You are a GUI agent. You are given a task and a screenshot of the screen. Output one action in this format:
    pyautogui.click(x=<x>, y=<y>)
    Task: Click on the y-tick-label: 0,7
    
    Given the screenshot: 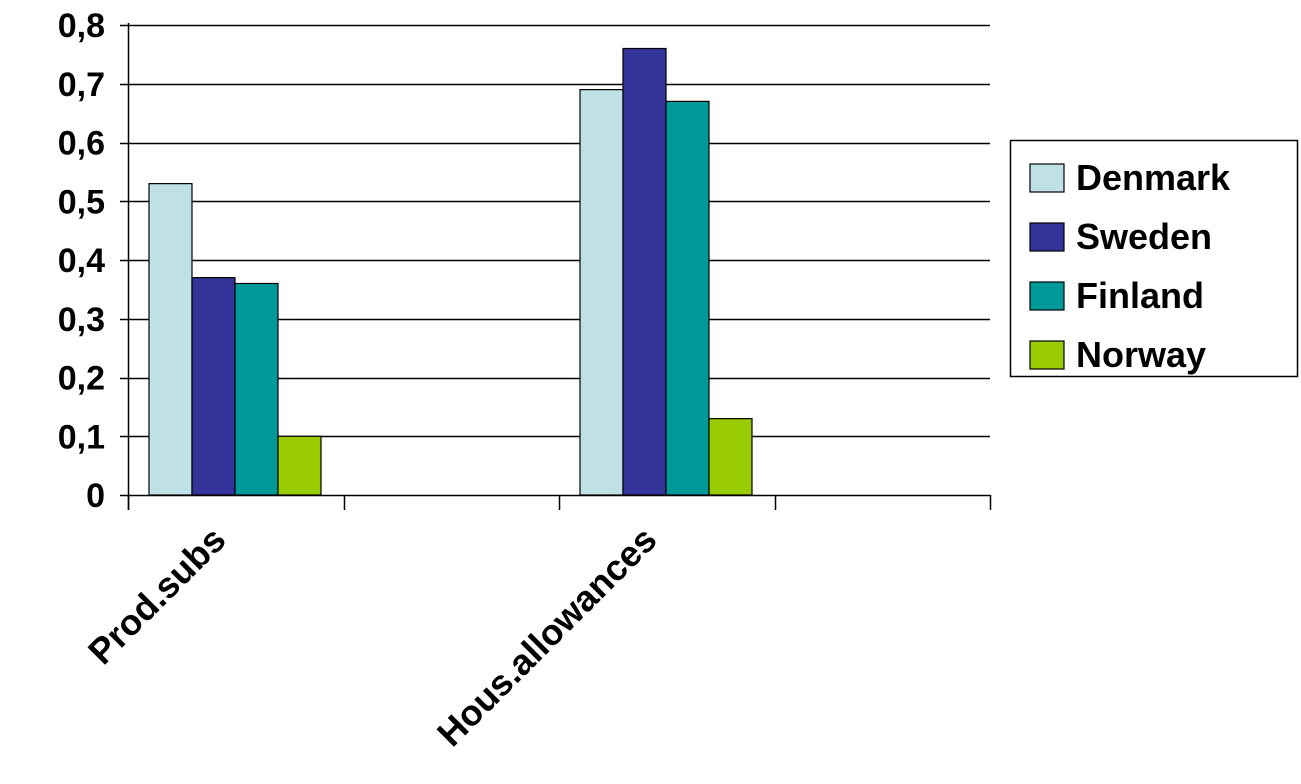 What is the action you would take?
    pyautogui.click(x=81, y=85)
    